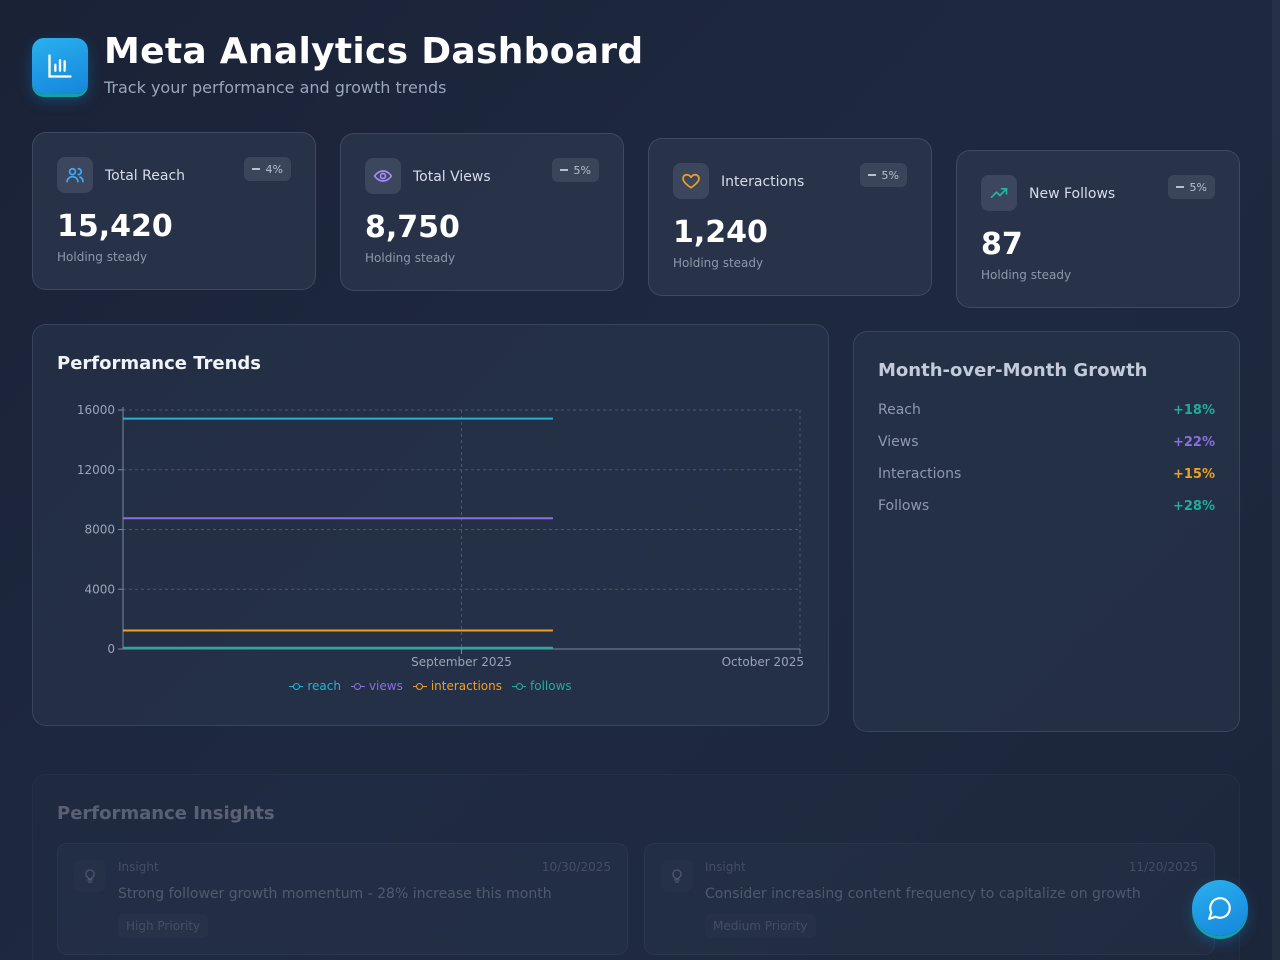 The width and height of the screenshot is (1280, 960). What do you see at coordinates (899, 410) in the screenshot?
I see `growth-label: Reach` at bounding box center [899, 410].